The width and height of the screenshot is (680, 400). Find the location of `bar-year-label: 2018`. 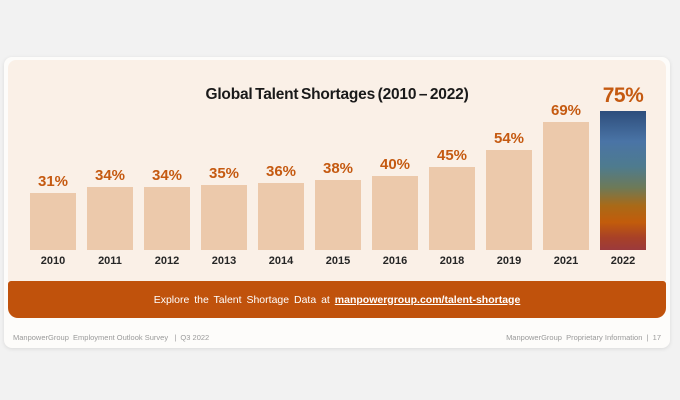

bar-year-label: 2018 is located at coordinates (452, 261).